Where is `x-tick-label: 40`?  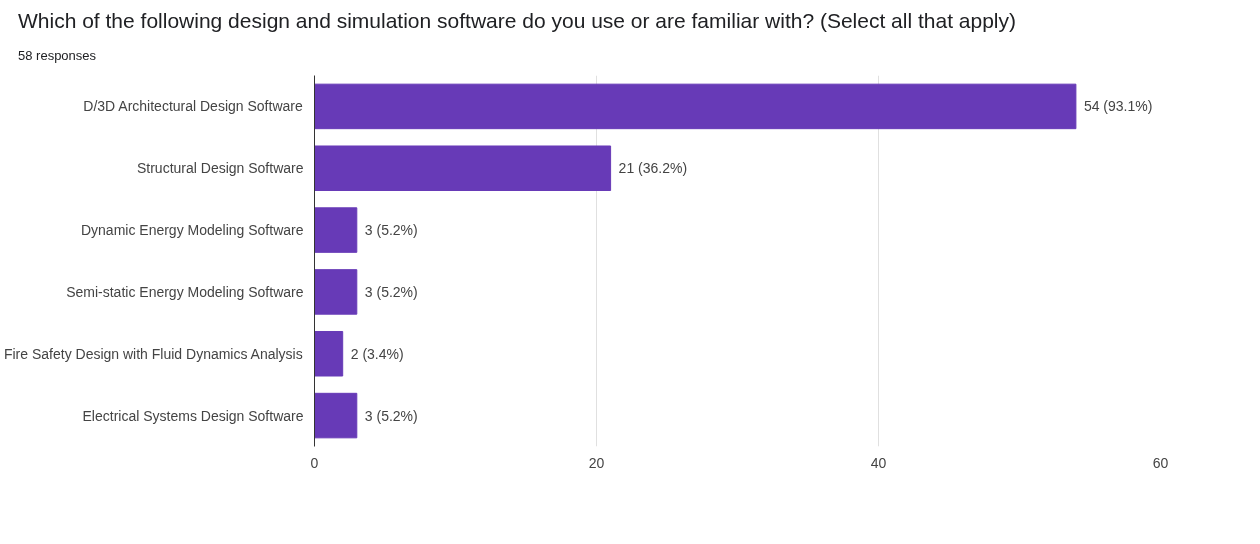
x-tick-label: 40 is located at coordinates (878, 462).